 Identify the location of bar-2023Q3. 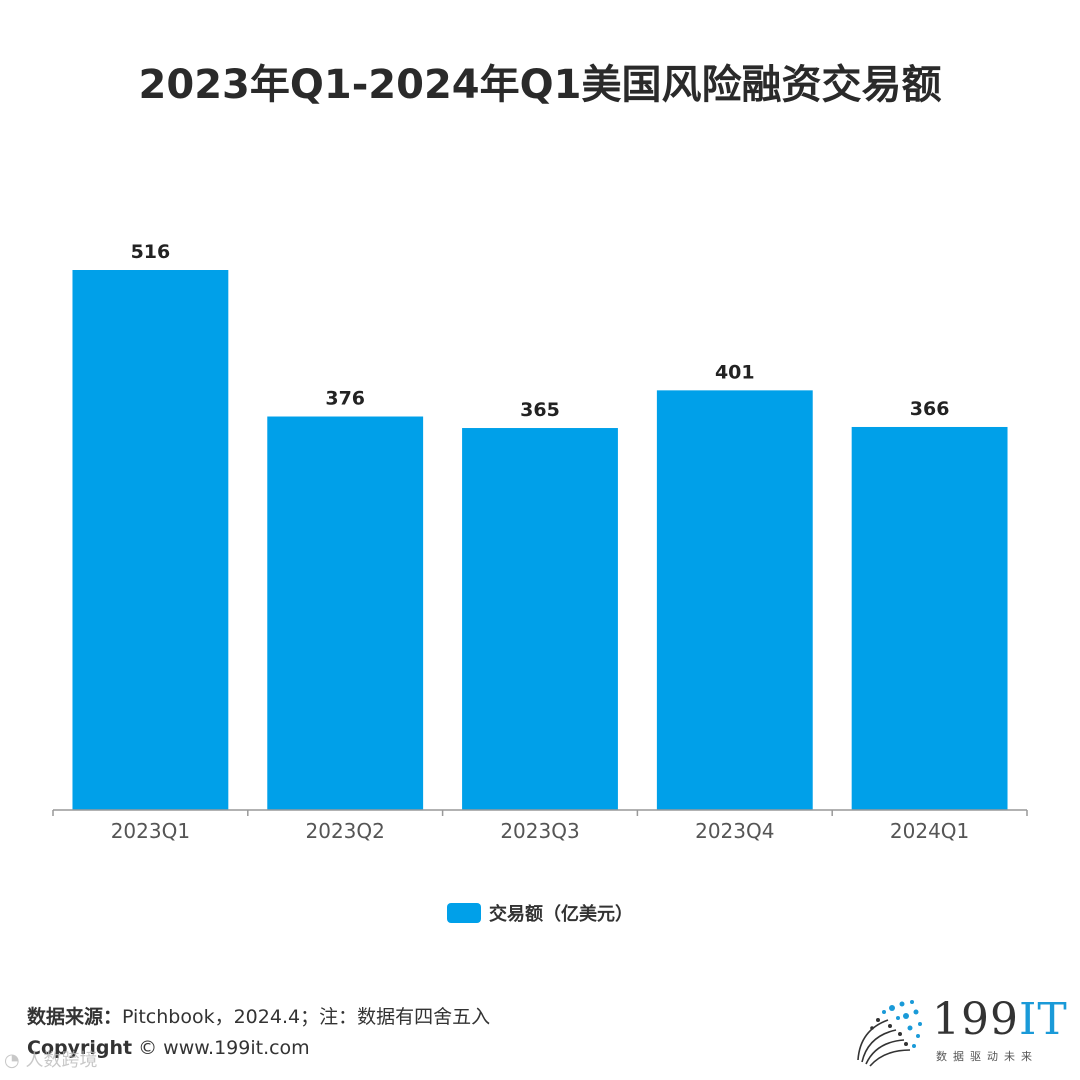
(540, 619).